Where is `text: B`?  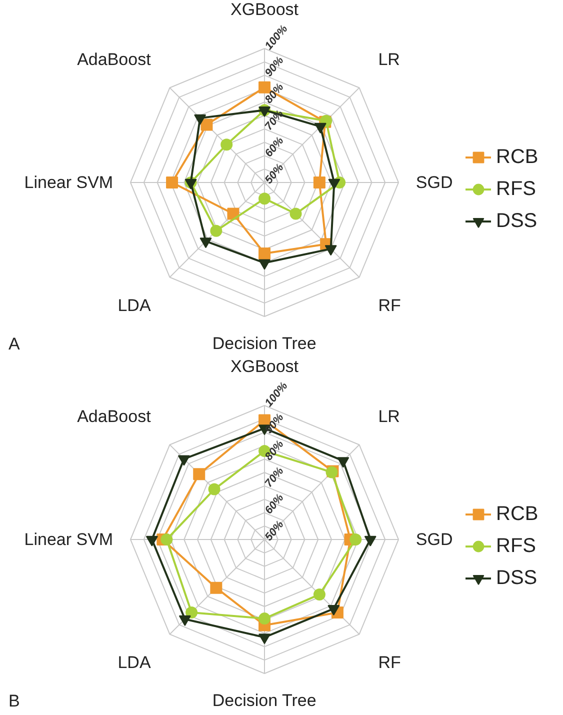 text: B is located at coordinates (14, 701).